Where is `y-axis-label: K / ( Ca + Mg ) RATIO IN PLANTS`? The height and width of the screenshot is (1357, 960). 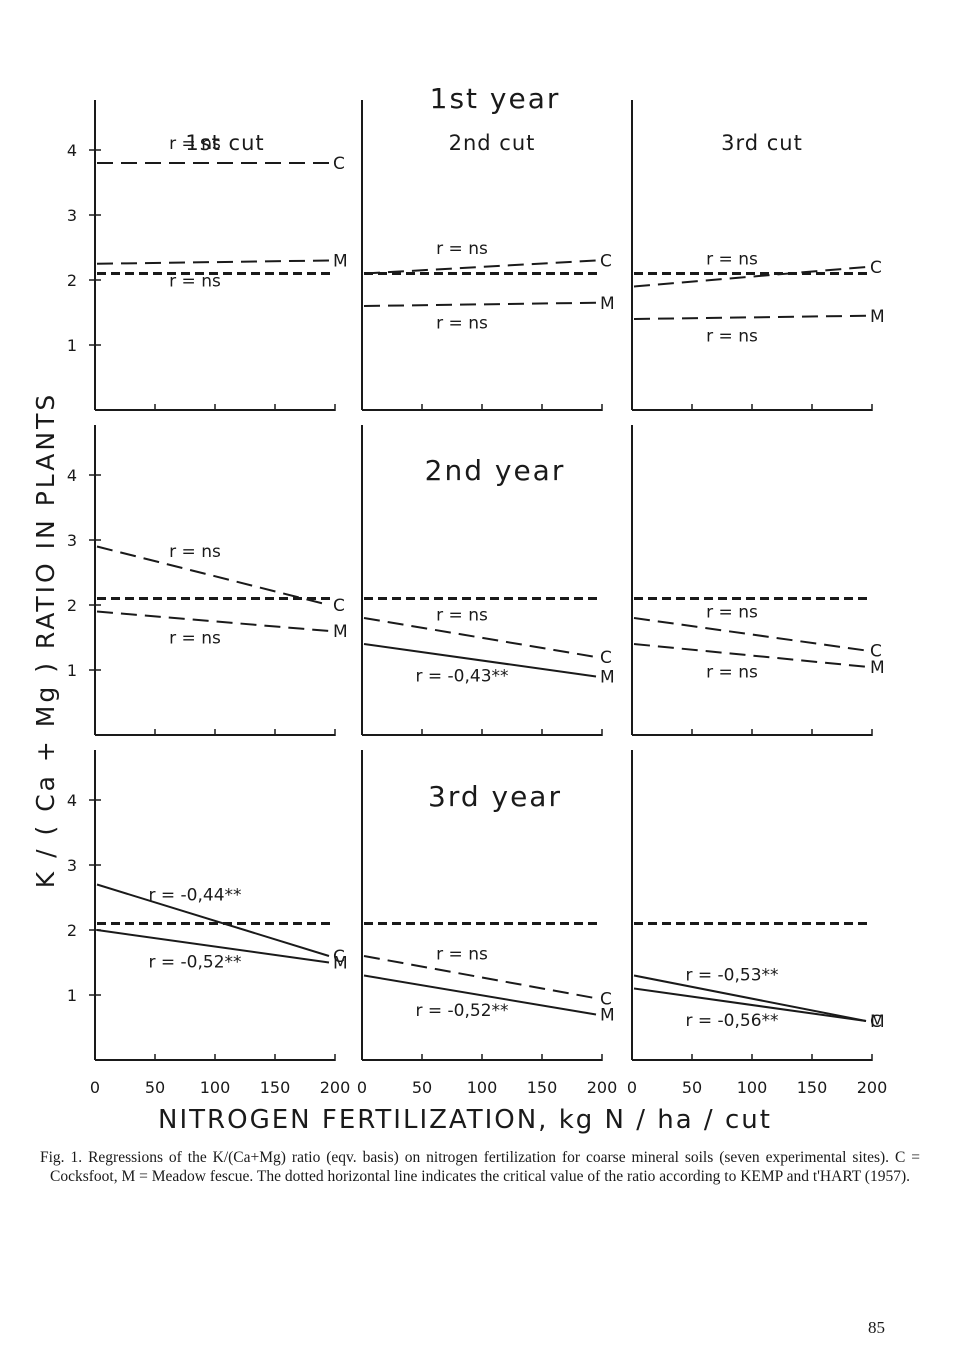 y-axis-label: K / ( Ca + Mg ) RATIO IN PLANTS is located at coordinates (45, 640).